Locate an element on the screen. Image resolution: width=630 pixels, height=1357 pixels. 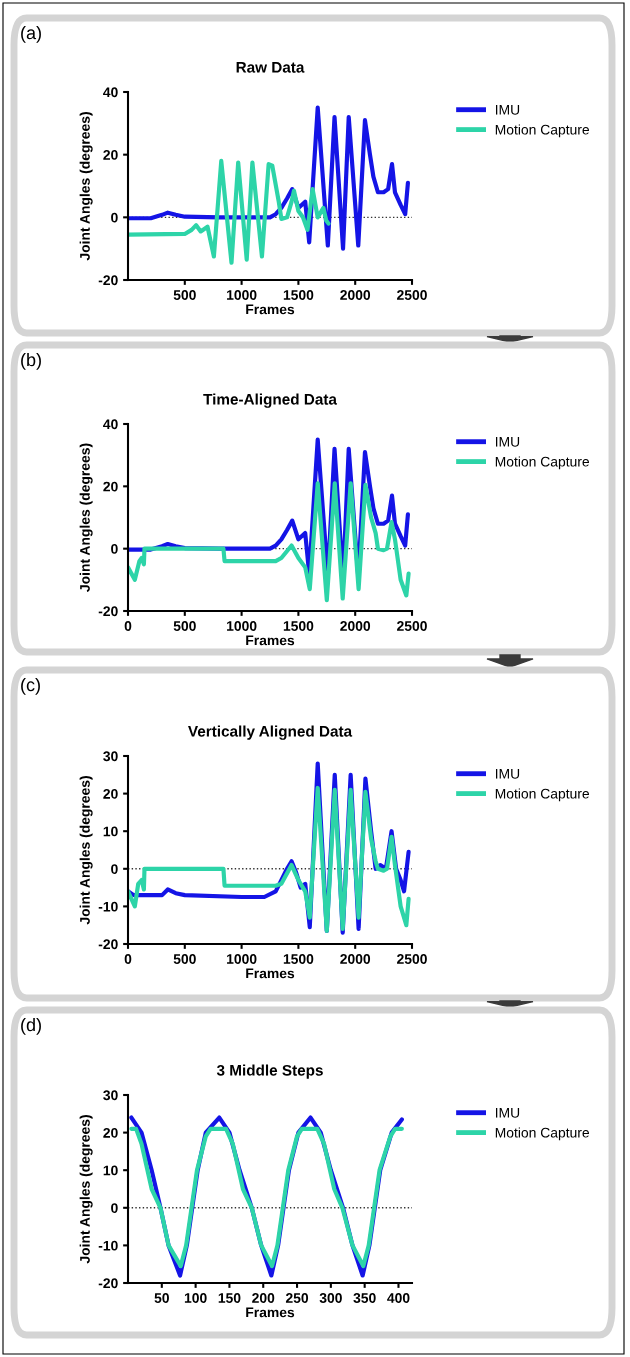
chart-title: 3 Middle Steps is located at coordinates (269, 1071).